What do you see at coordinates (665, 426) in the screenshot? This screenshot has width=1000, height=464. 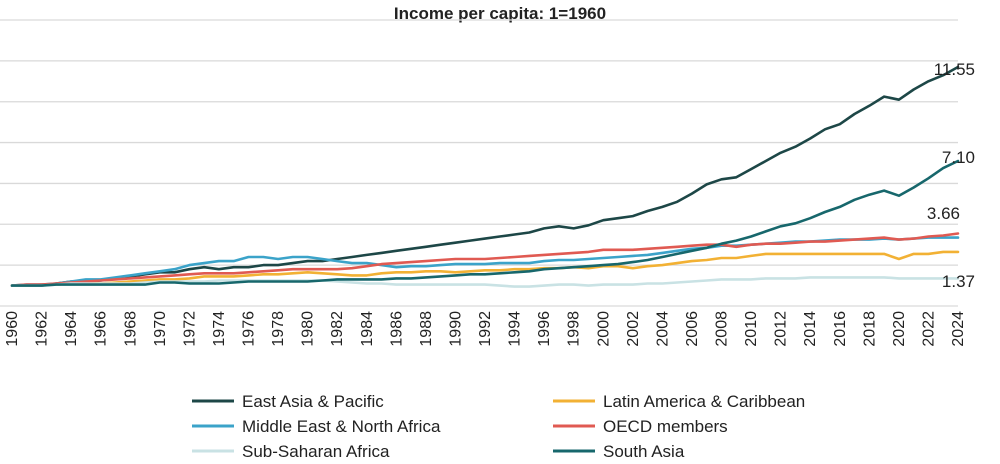 I see `legend-label: OECD members` at bounding box center [665, 426].